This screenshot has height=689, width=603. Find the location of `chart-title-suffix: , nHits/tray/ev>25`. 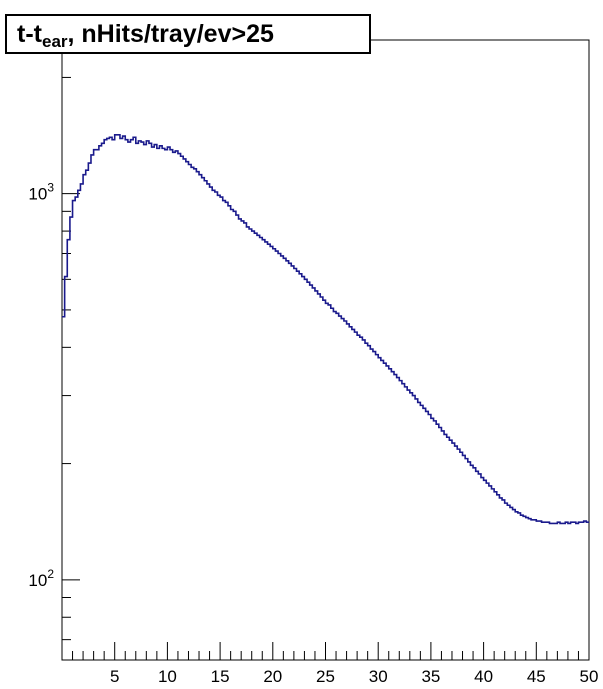

chart-title-suffix: , nHits/tray/ev>25 is located at coordinates (170, 34).